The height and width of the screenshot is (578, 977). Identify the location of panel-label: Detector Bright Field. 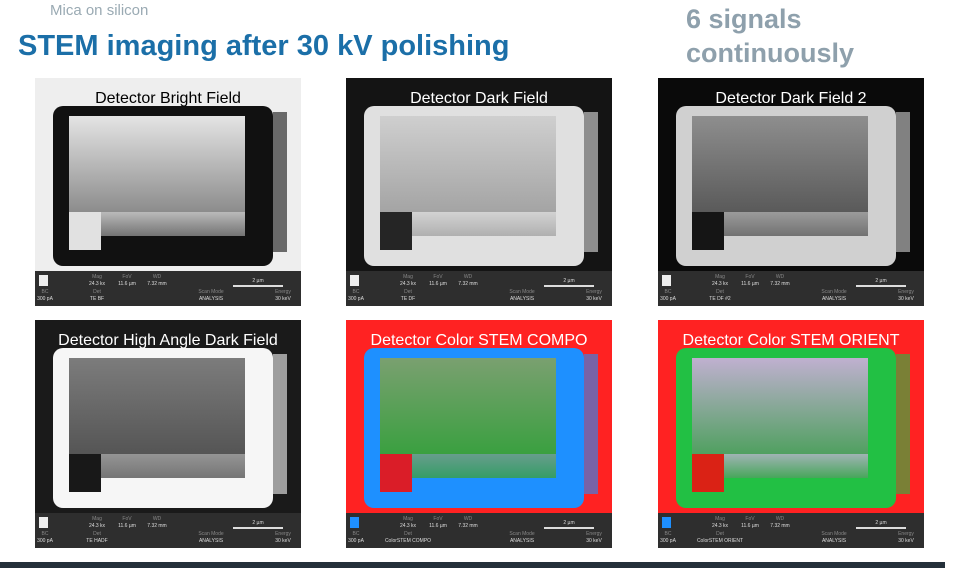
(168, 98).